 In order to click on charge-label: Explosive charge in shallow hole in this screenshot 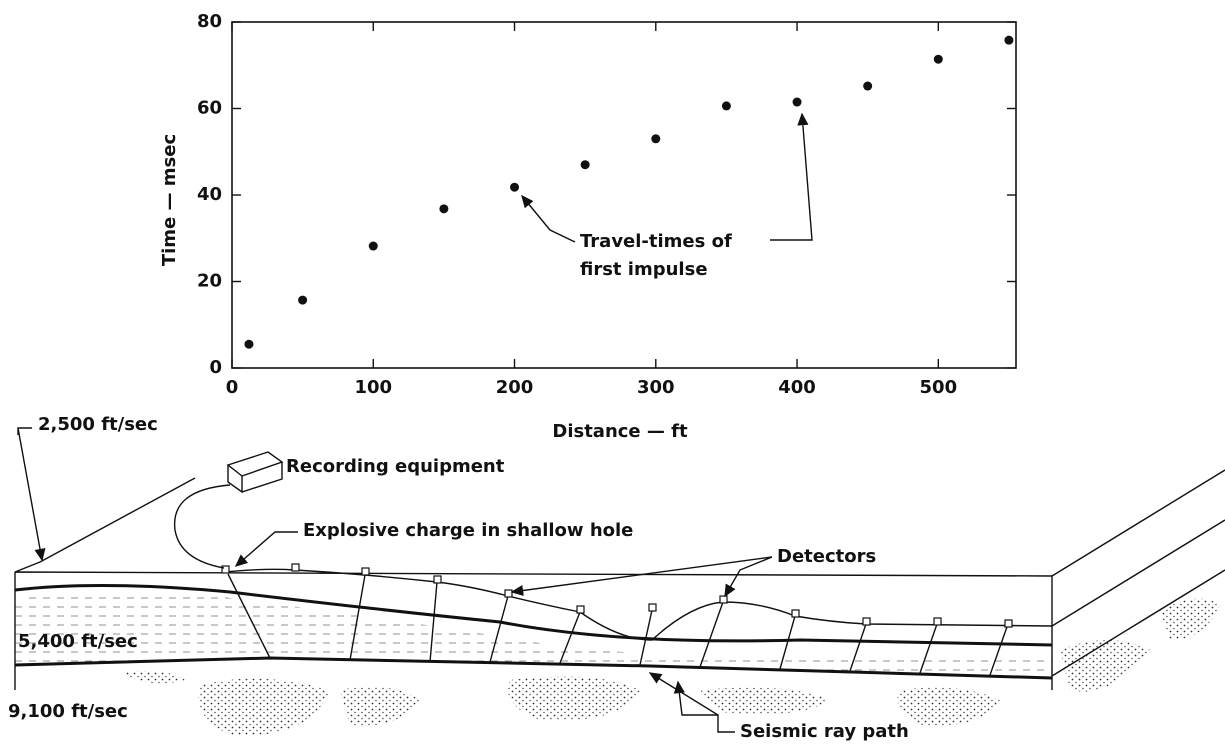, I will do `click(468, 530)`.